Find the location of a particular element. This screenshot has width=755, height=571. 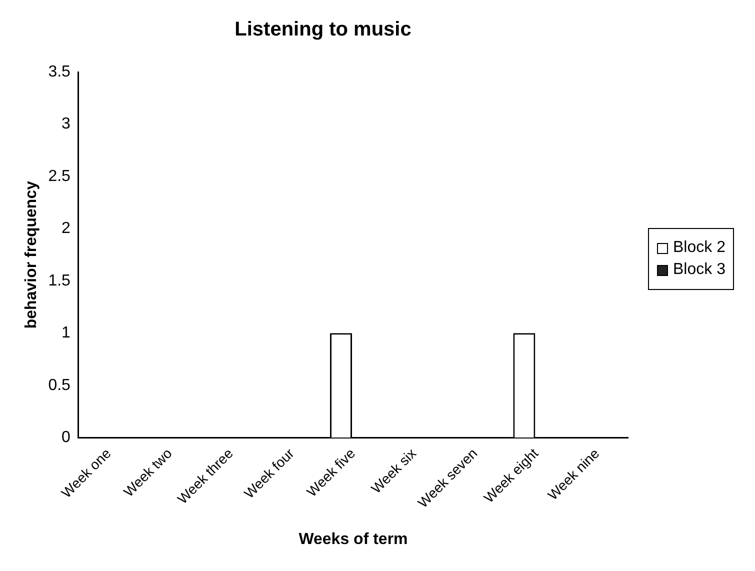

x-axis-title: Weeks of term is located at coordinates (353, 539).